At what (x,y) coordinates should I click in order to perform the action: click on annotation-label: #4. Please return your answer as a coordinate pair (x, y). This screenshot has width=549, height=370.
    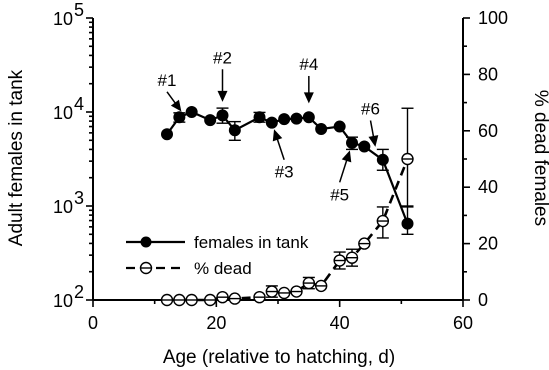
    Looking at the image, I should click on (308, 64).